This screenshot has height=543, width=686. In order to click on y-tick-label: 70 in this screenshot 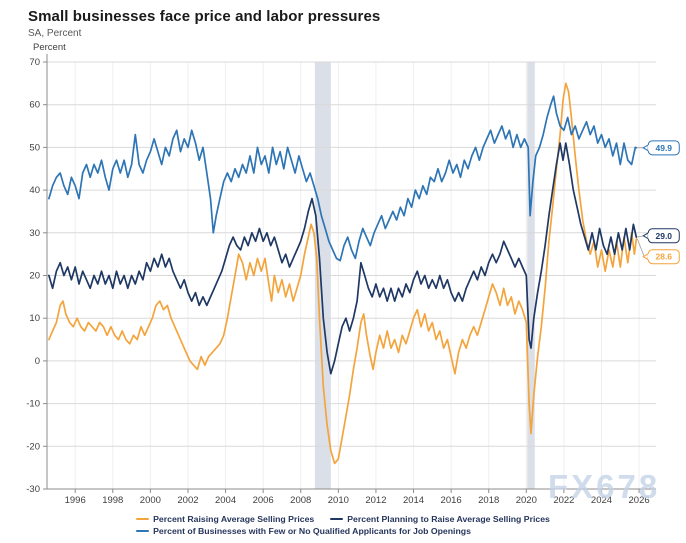, I will do `click(34, 62)`.